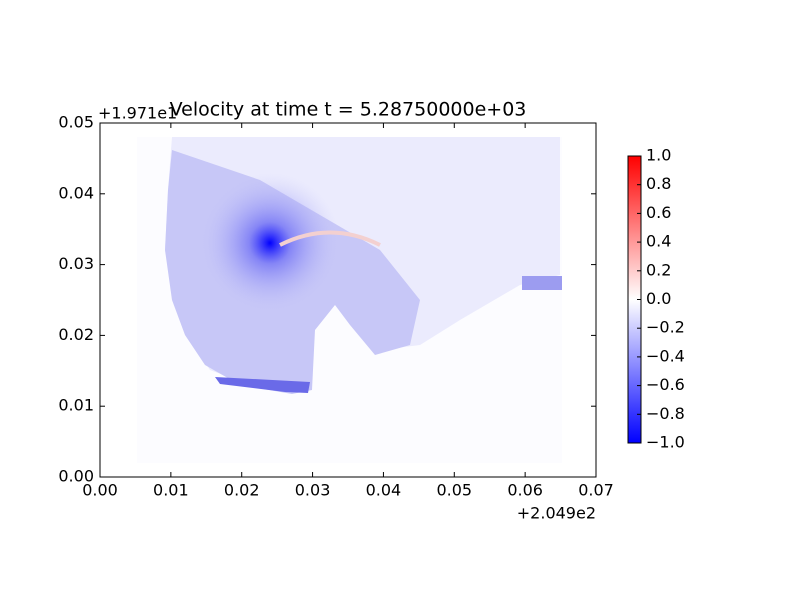 The width and height of the screenshot is (800, 604). I want to click on x-offset-label: +2.049e2, so click(556, 513).